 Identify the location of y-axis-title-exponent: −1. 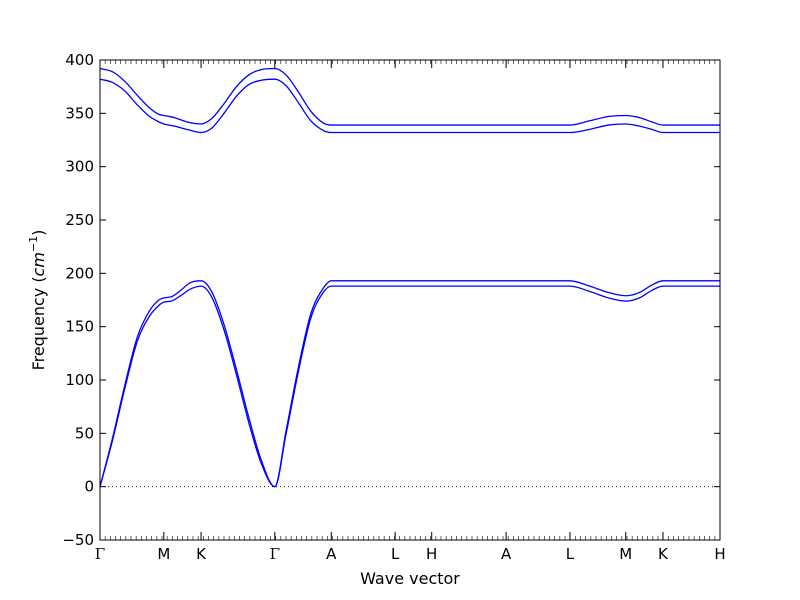
(33, 244).